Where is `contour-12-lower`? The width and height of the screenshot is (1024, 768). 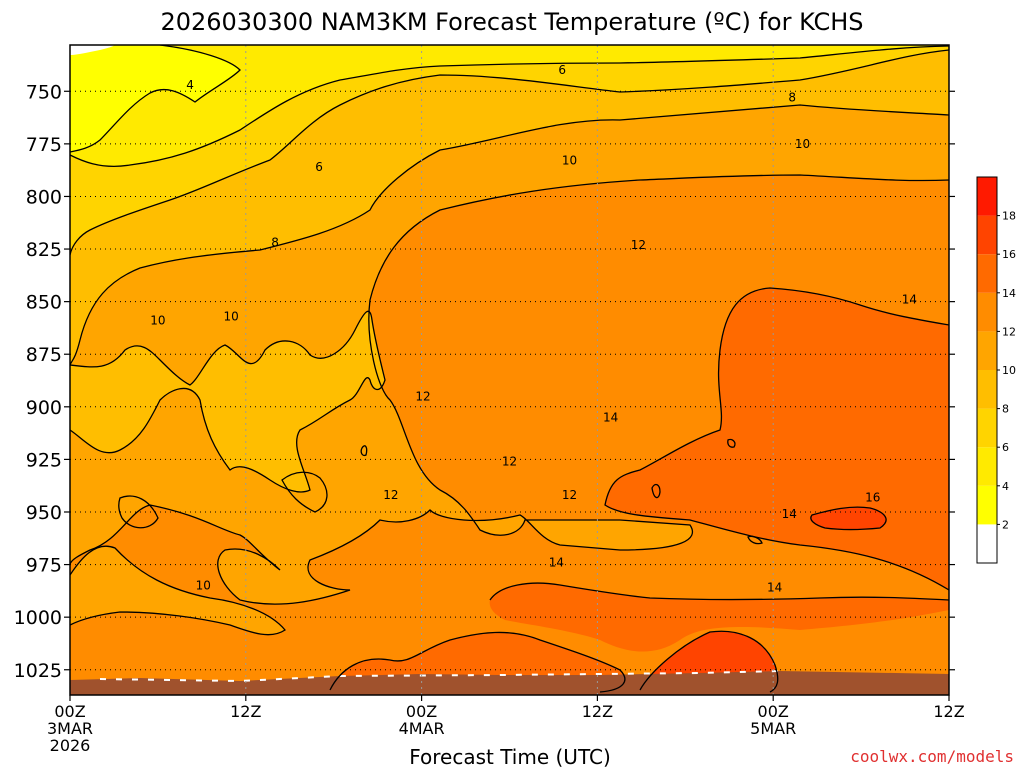
contour-12-lower is located at coordinates (178, 590).